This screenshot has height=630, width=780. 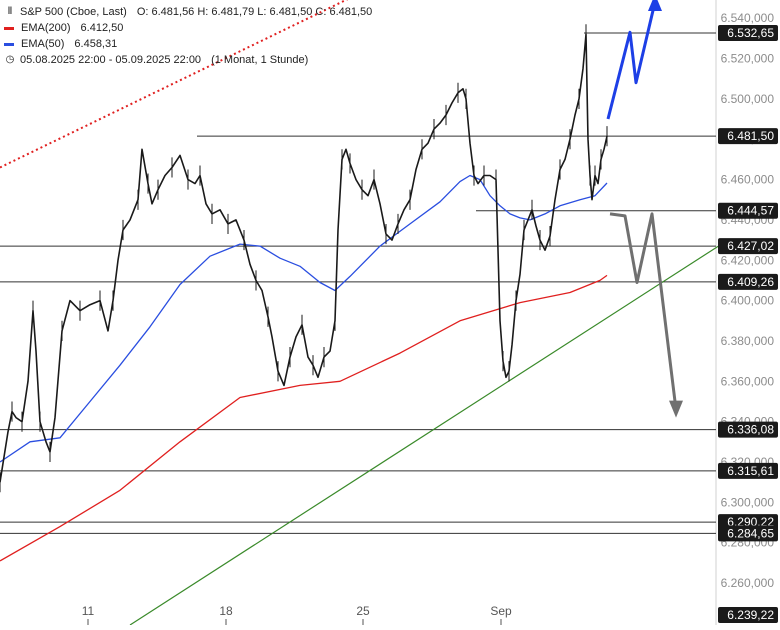 I want to click on price-level-label: 6.481,50, so click(x=750, y=136).